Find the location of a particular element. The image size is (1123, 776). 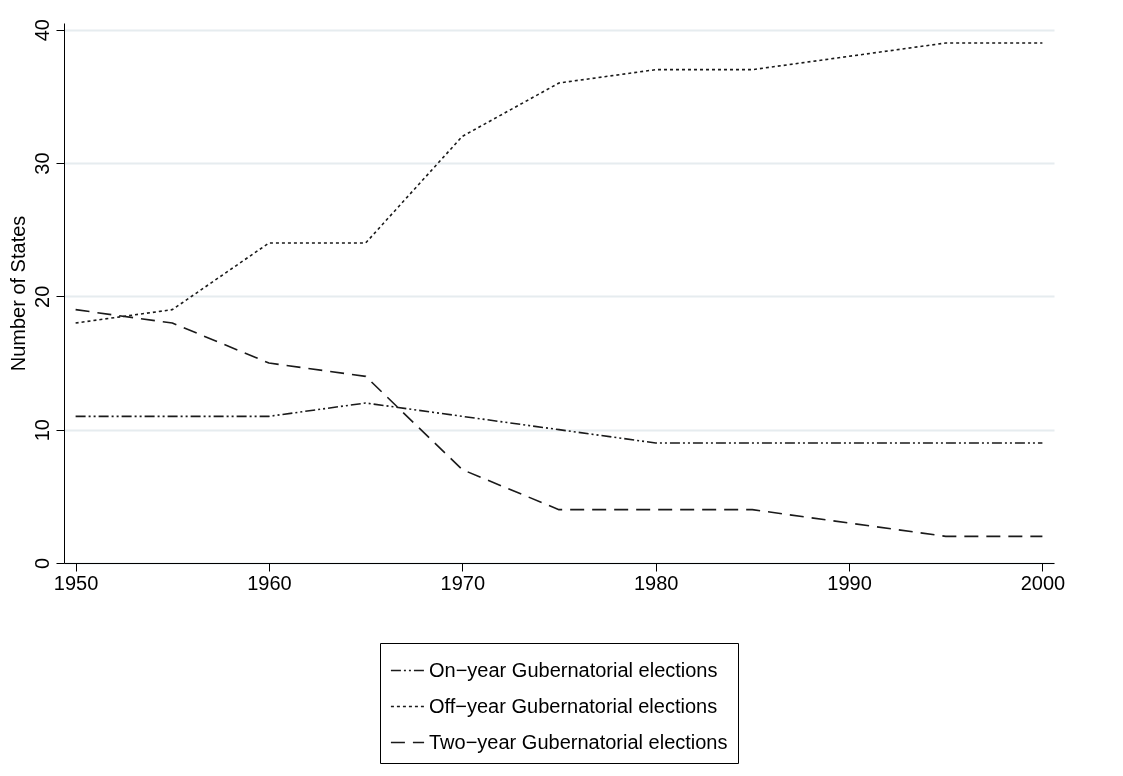

y-tick-label: 40 is located at coordinates (41, 30).